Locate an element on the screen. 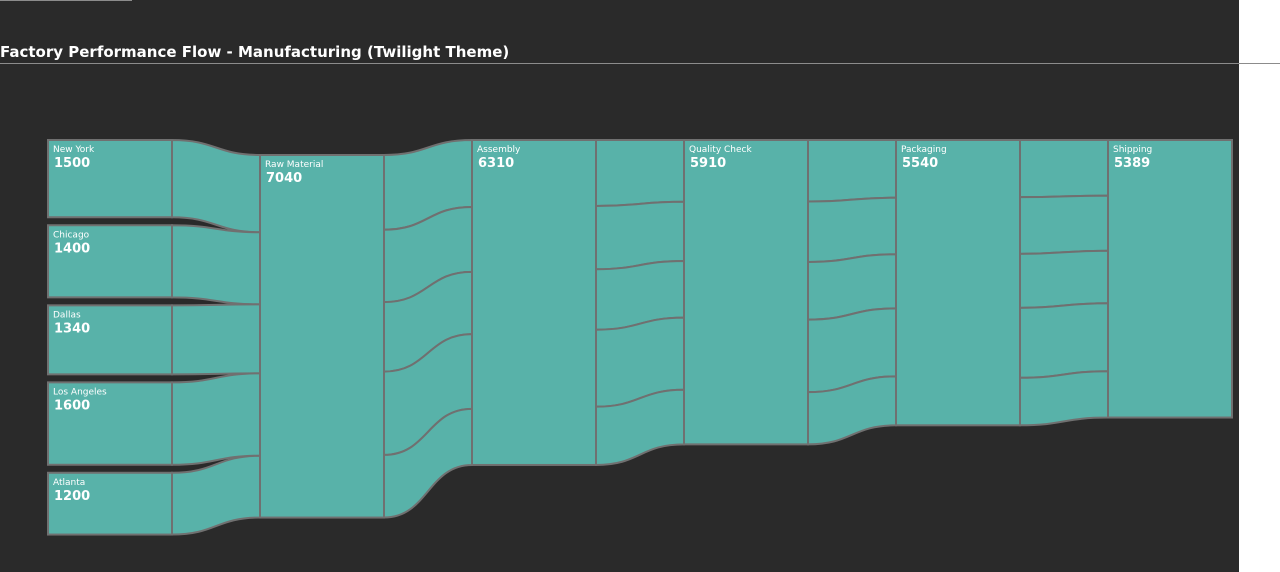 The height and width of the screenshot is (572, 1280). node-label-raw: Raw Material is located at coordinates (294, 165).